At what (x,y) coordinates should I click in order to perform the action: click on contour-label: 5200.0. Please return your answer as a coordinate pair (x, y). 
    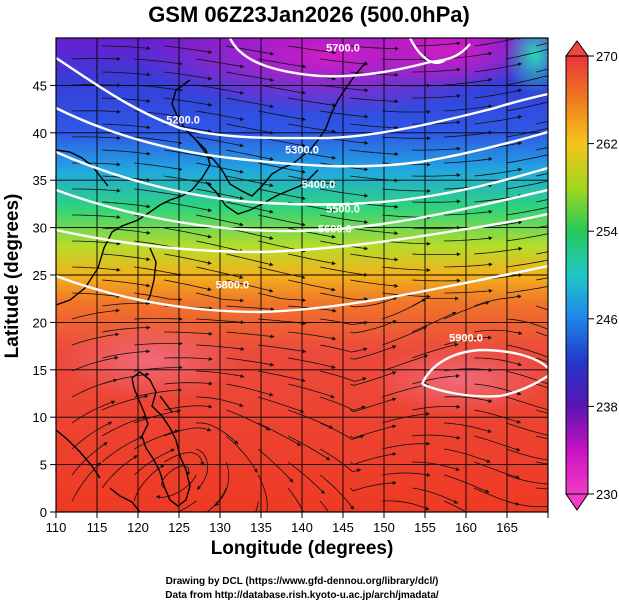
    Looking at the image, I should click on (183, 120).